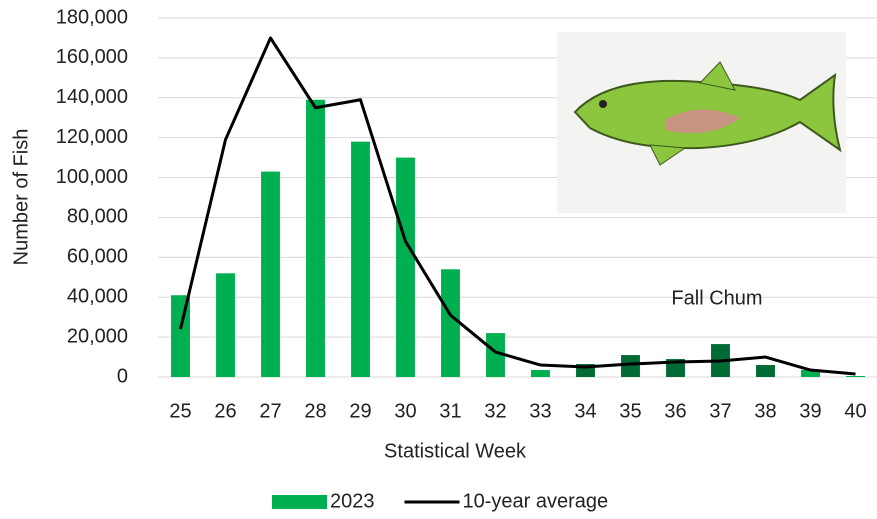 This screenshot has height=519, width=877. I want to click on y-tick-label: 20,000, so click(97, 336).